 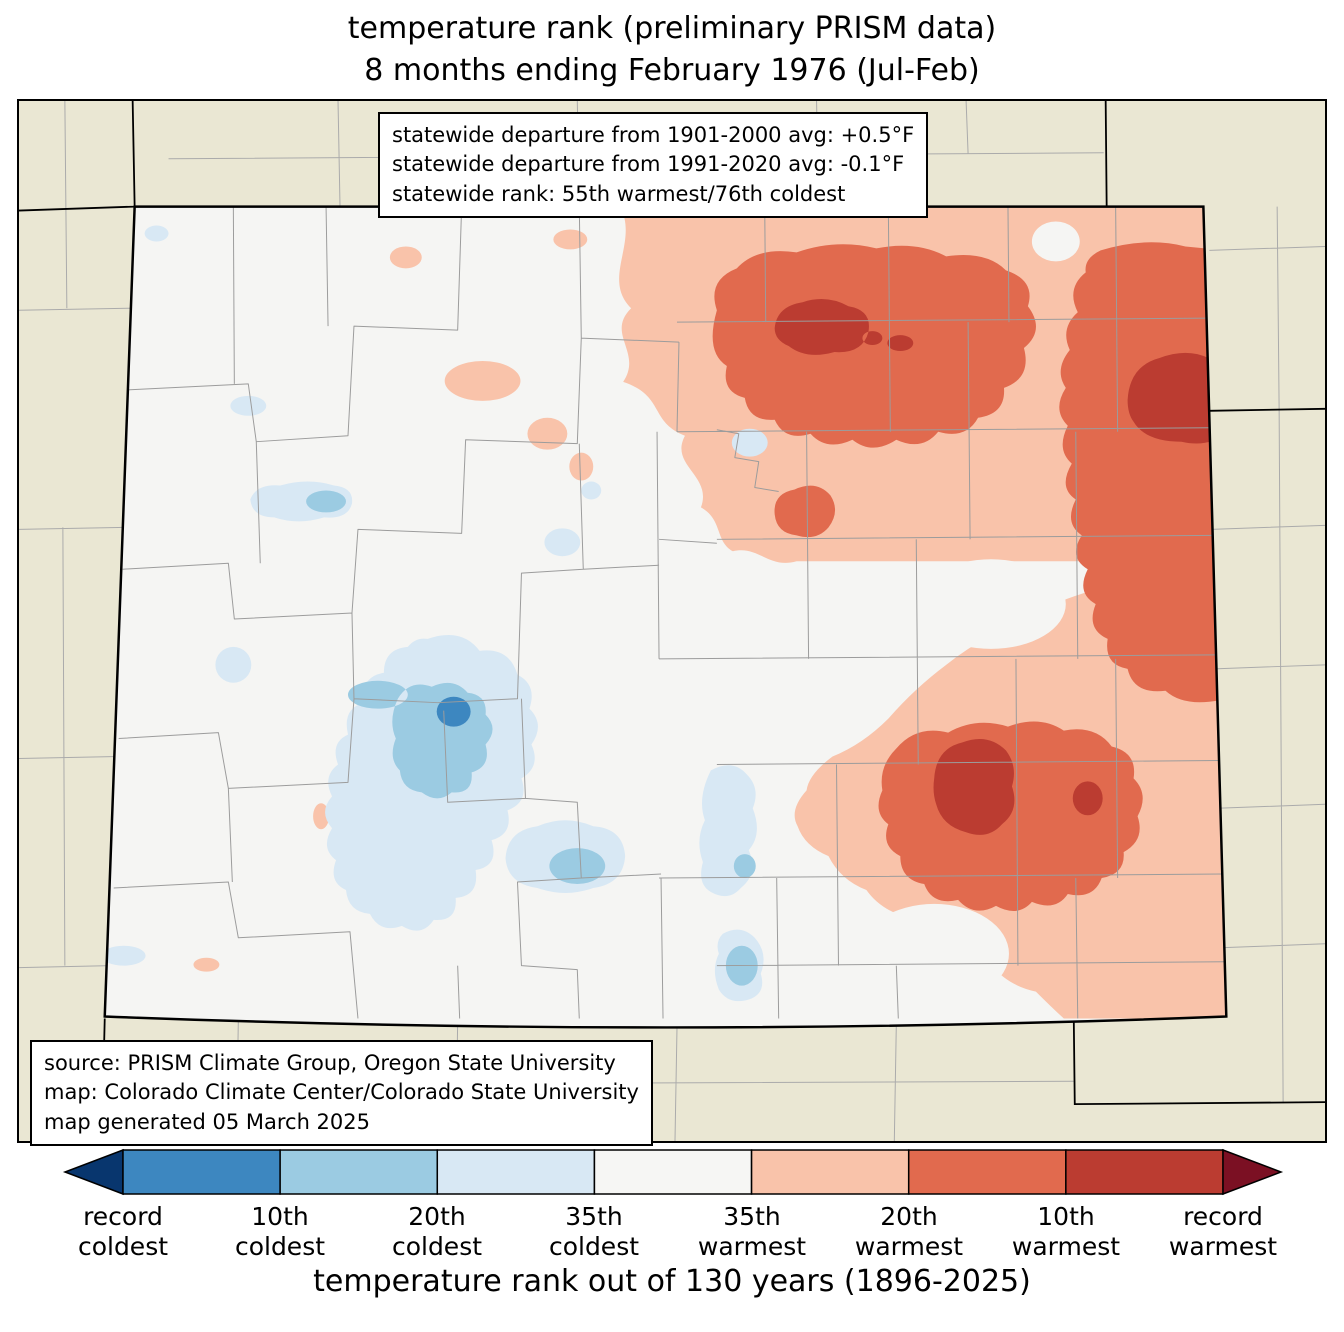 I want to click on cool-region-dark, so click(x=453, y=711).